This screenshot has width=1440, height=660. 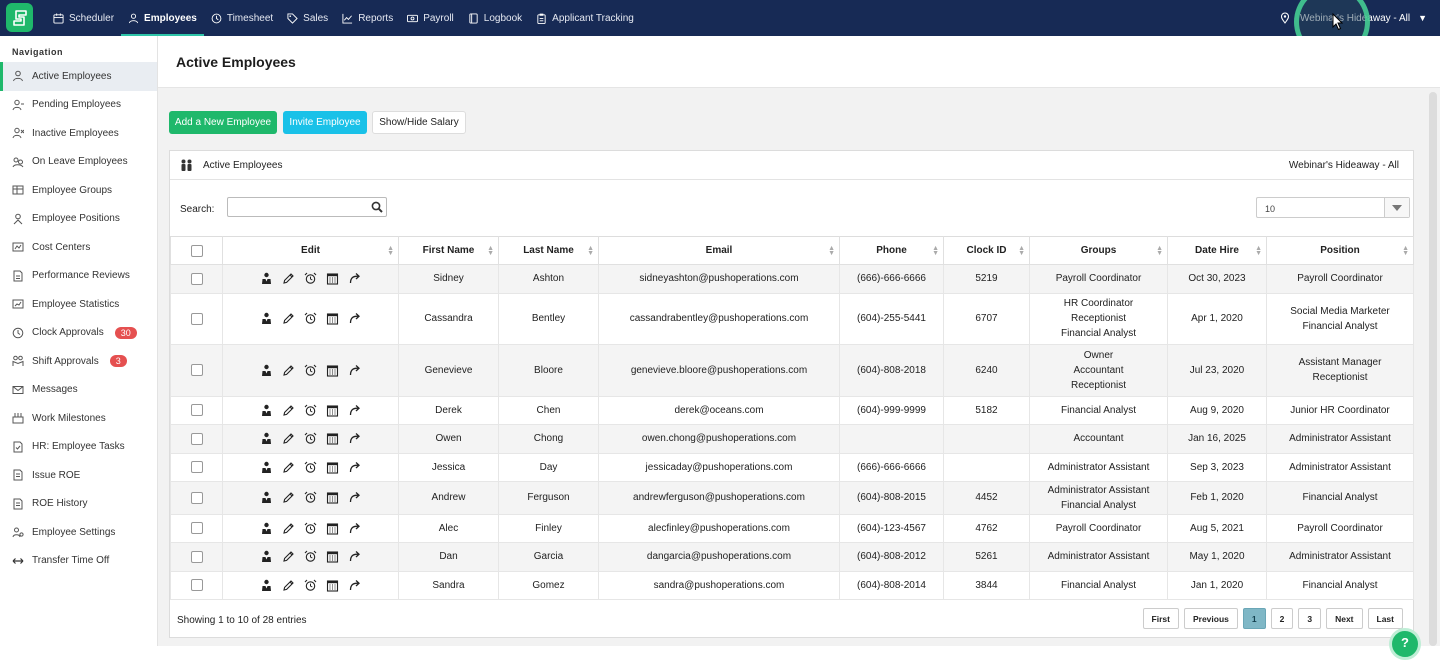 I want to click on sidebar-item-employee-groups: Employee Groups, so click(x=78, y=190).